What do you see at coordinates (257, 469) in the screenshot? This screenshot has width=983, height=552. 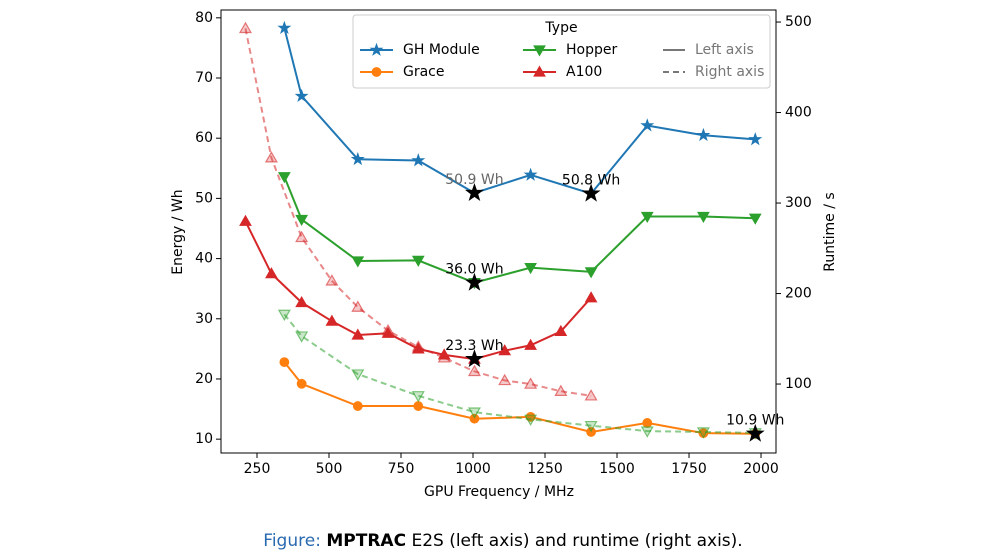 I see `x-tick-label: 250` at bounding box center [257, 469].